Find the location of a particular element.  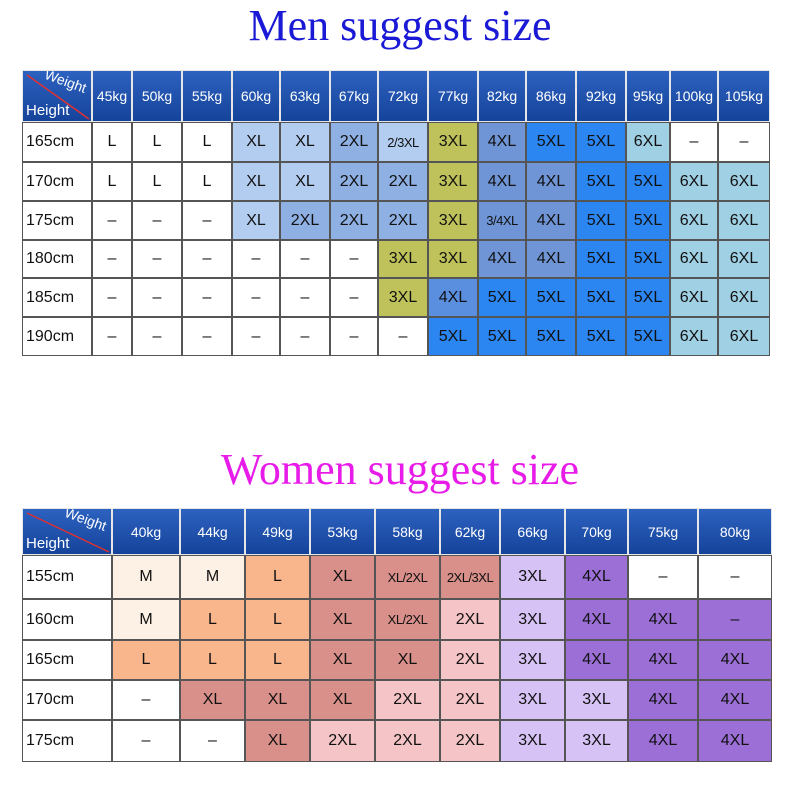

weight-header: 86kg is located at coordinates (551, 96).